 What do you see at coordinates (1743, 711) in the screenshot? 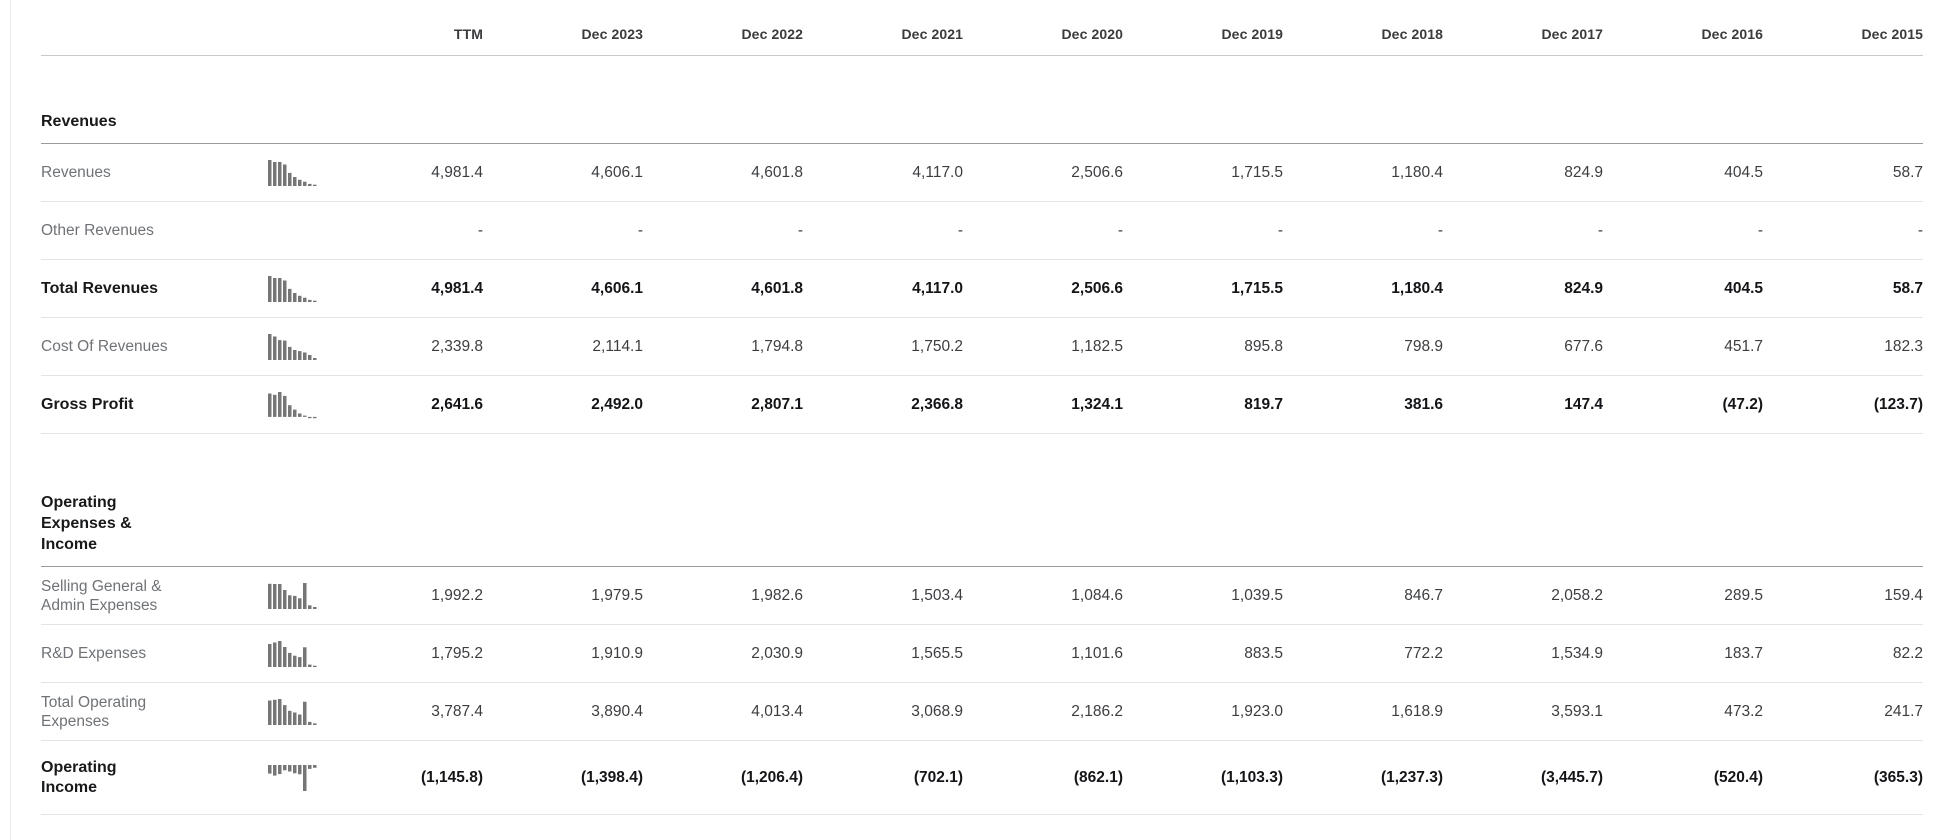
I see `value-cell: 473.2` at bounding box center [1743, 711].